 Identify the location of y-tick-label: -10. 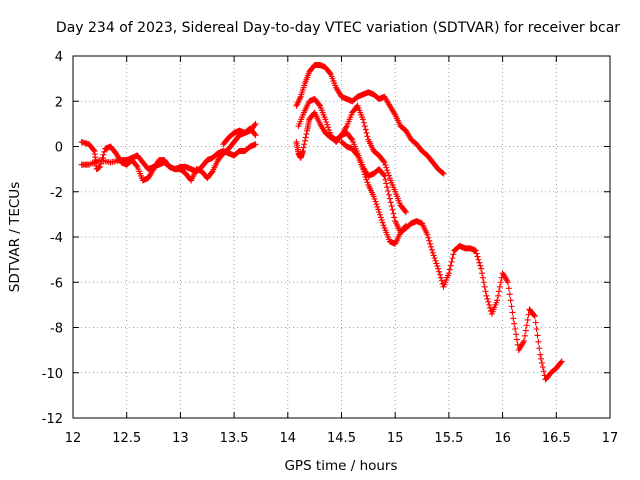
(52, 374).